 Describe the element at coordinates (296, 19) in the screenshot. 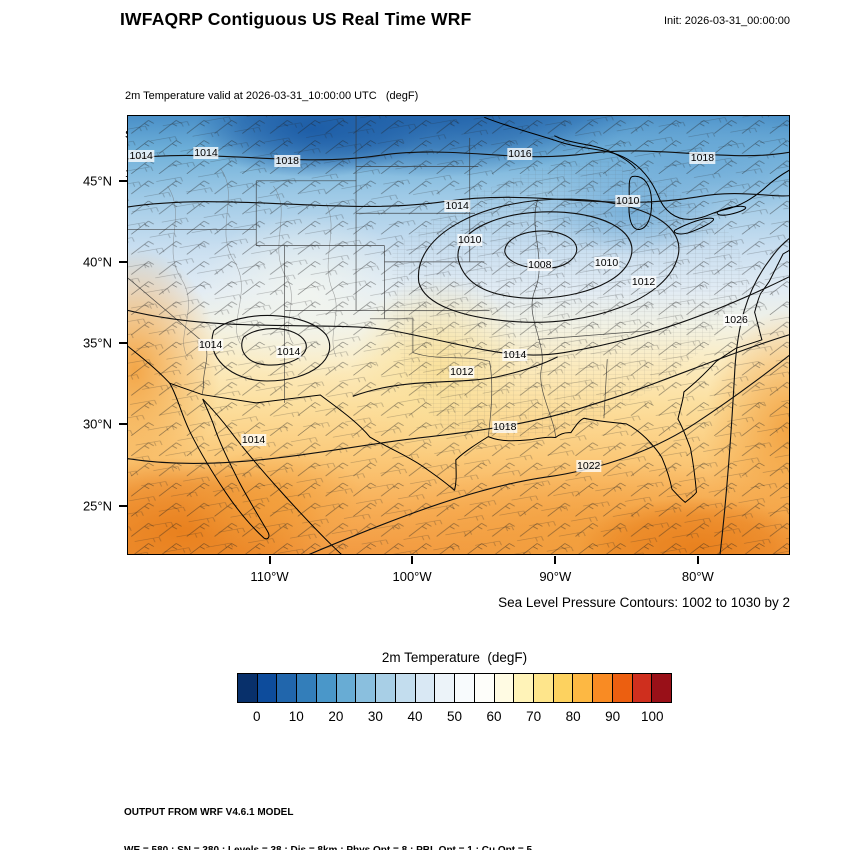

I see `page-title: IWFAQRP Contiguous US Real Time WRF` at that location.